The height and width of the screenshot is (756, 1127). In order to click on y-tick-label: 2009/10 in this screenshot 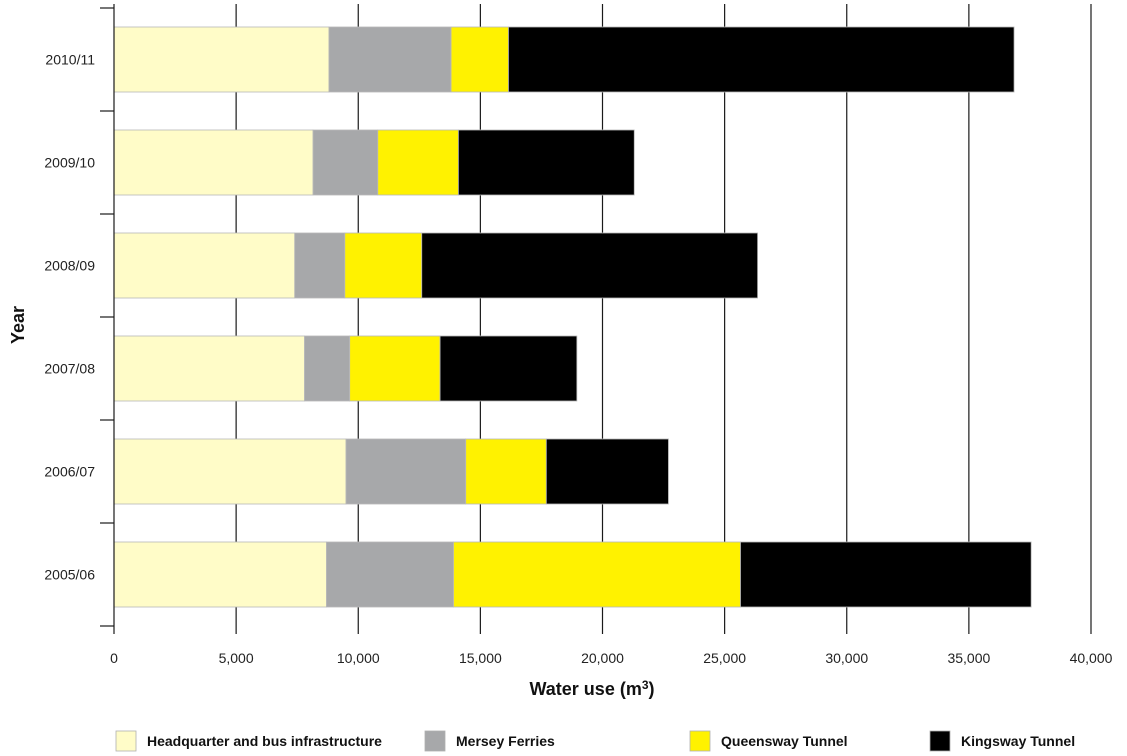, I will do `click(69, 163)`.